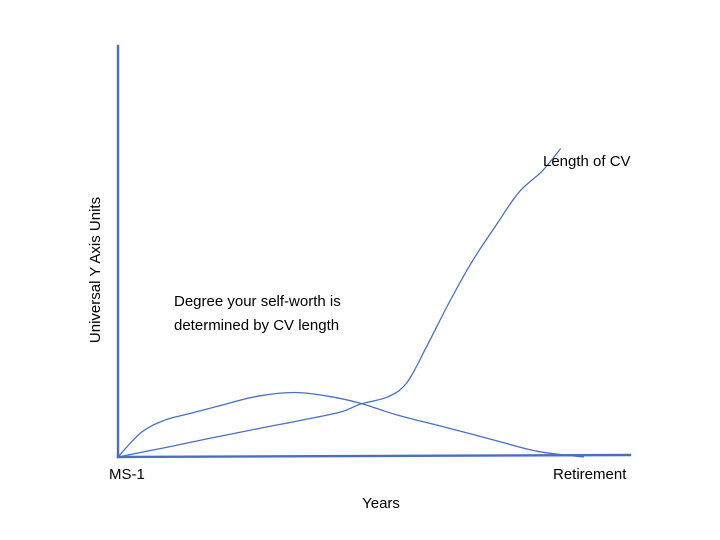 The image size is (720, 540). I want to click on series-label-self-worth-line-2: determined by CV length, so click(256, 325).